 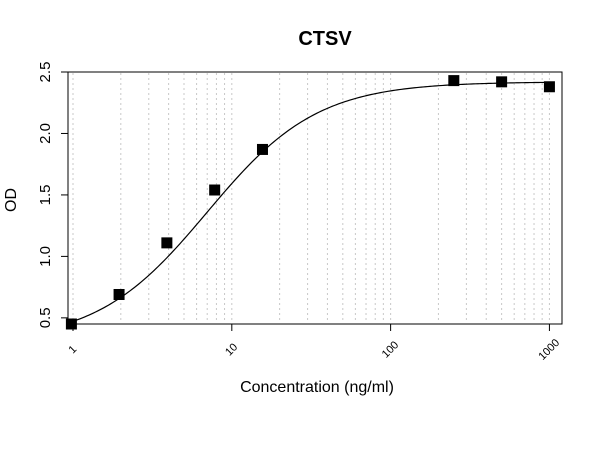 What do you see at coordinates (45, 133) in the screenshot?
I see `y-tick-label: 2.0` at bounding box center [45, 133].